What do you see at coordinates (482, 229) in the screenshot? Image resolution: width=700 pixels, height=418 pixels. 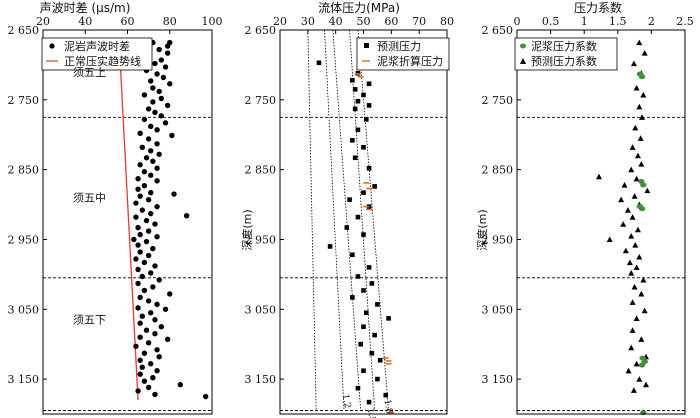 I see `coefficient-panel-ylabel: 深度(m)` at bounding box center [482, 229].